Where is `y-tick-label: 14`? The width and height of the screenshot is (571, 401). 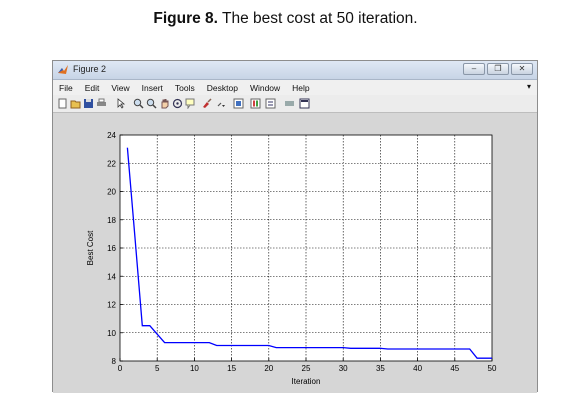
y-tick-label: 14 is located at coordinates (111, 276).